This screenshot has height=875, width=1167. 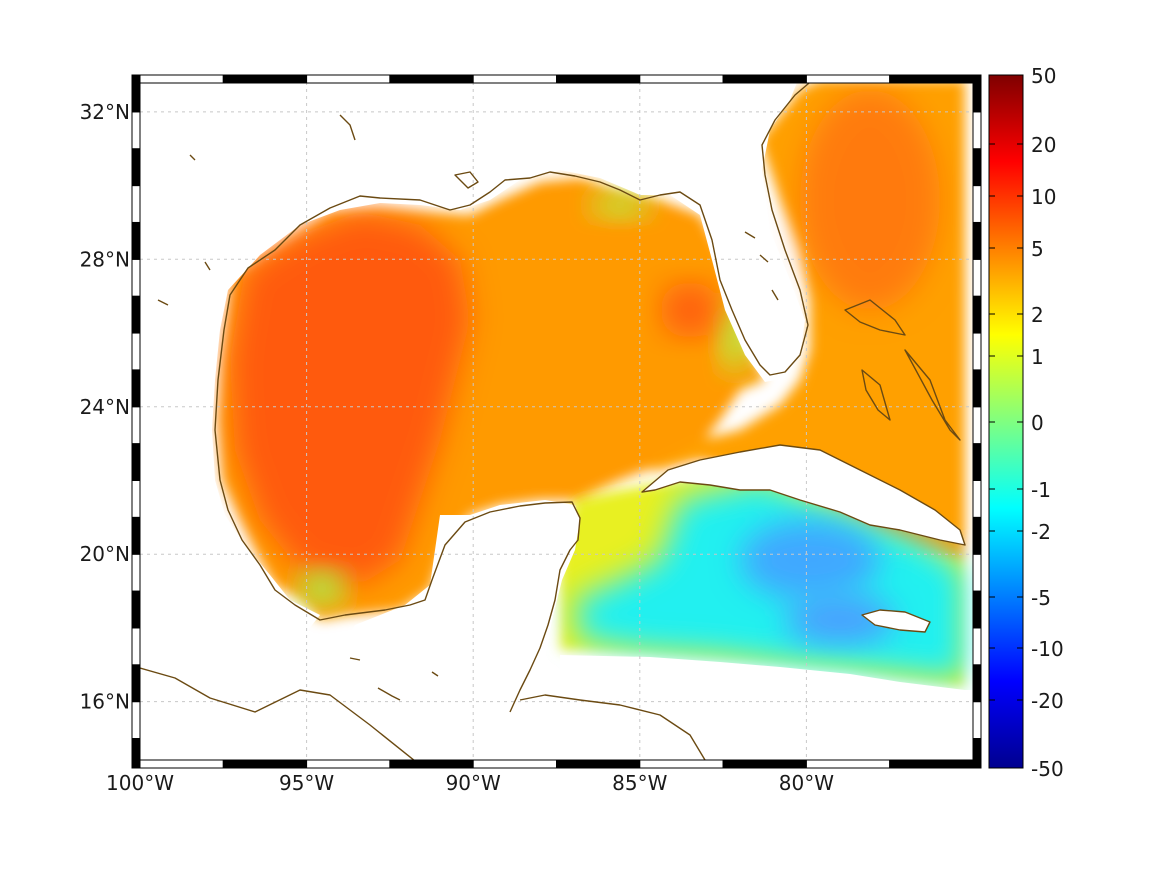 What do you see at coordinates (1047, 701) in the screenshot?
I see `colorbar-tick-label: -20` at bounding box center [1047, 701].